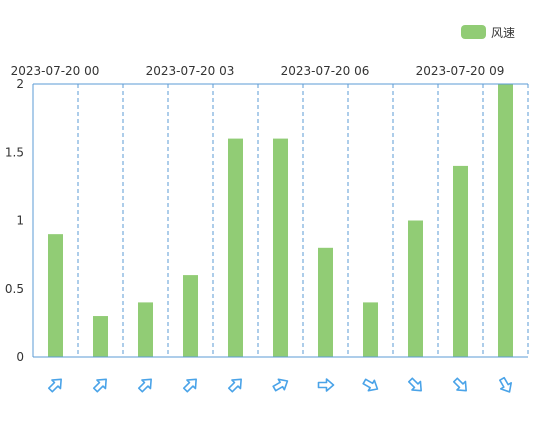  What do you see at coordinates (325, 71) in the screenshot?
I see `x-tick-label: 2023-07-20 06` at bounding box center [325, 71].